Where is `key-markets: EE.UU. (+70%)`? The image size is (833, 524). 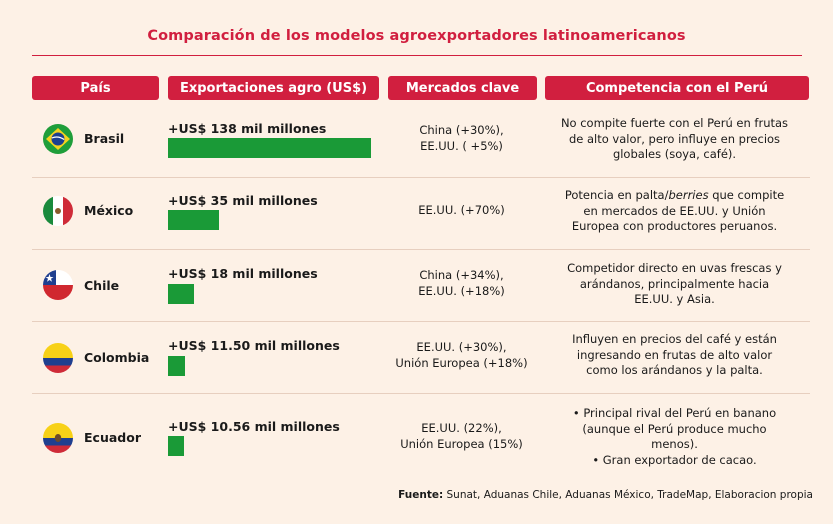
key-markets: EE.UU. (+70%) is located at coordinates (461, 210).